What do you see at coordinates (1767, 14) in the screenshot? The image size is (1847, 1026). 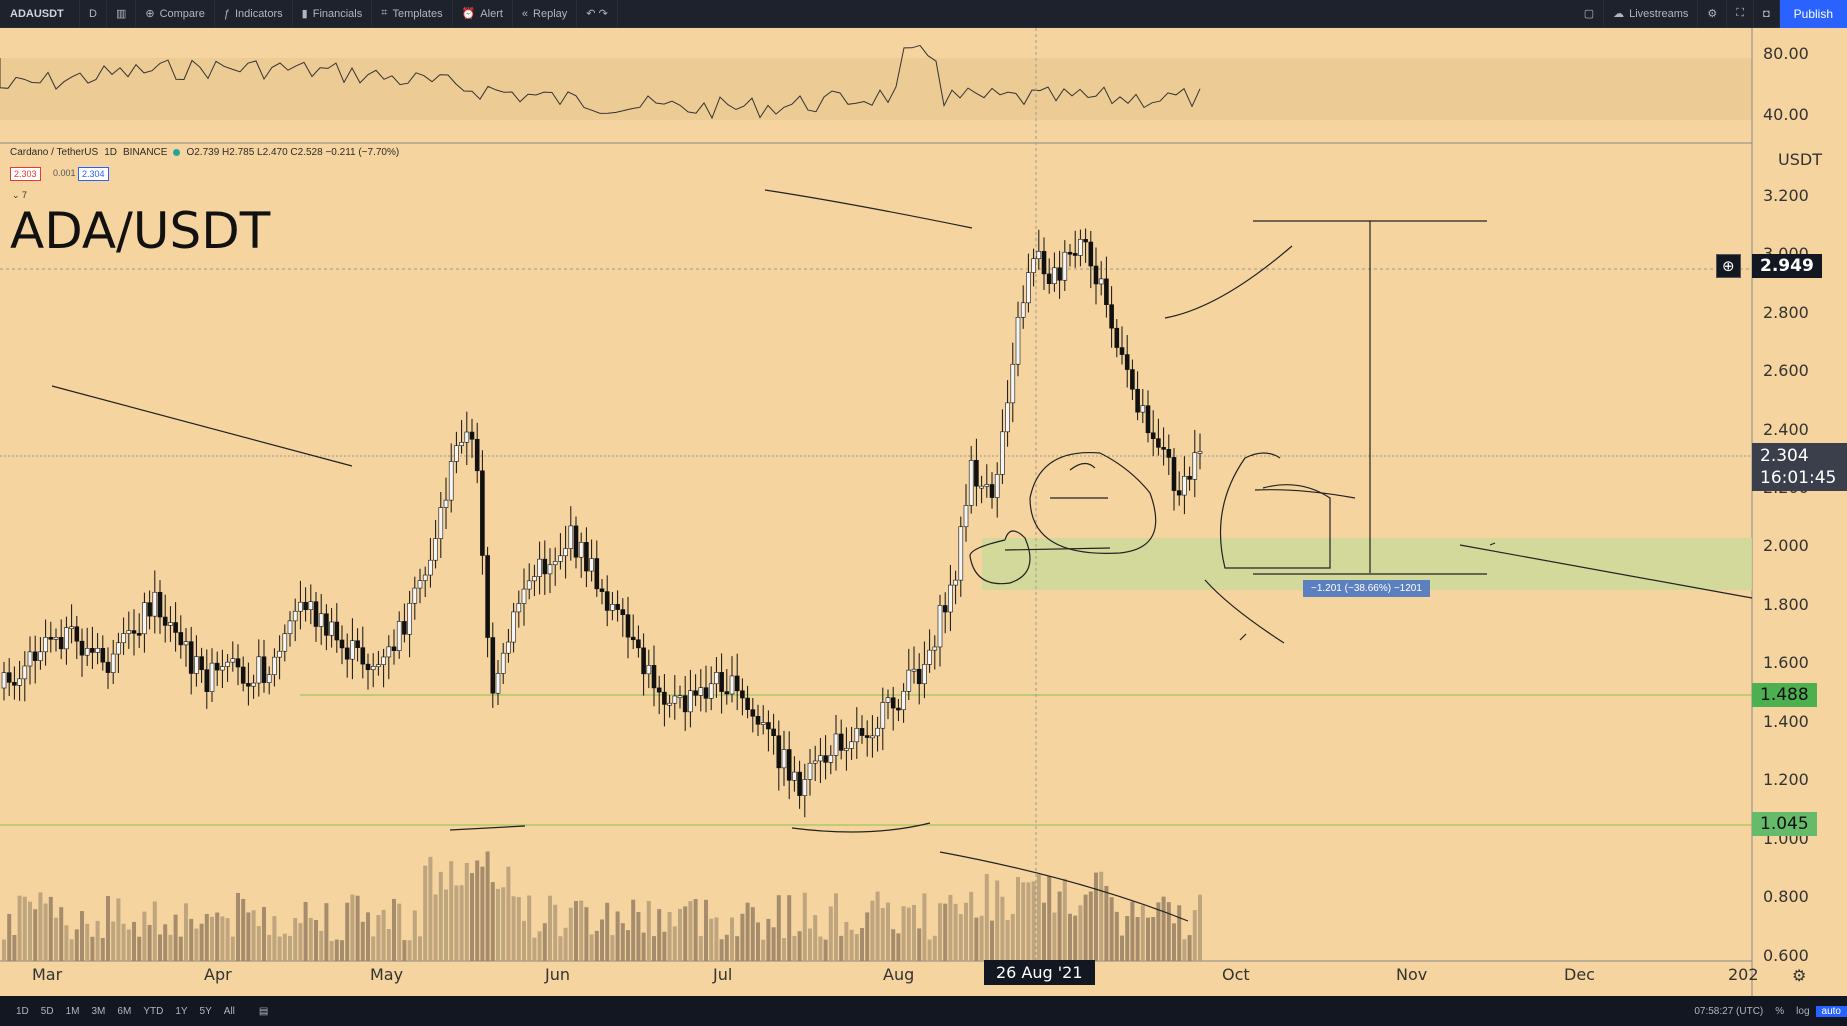 I see `camera-icon: ◘` at bounding box center [1767, 14].